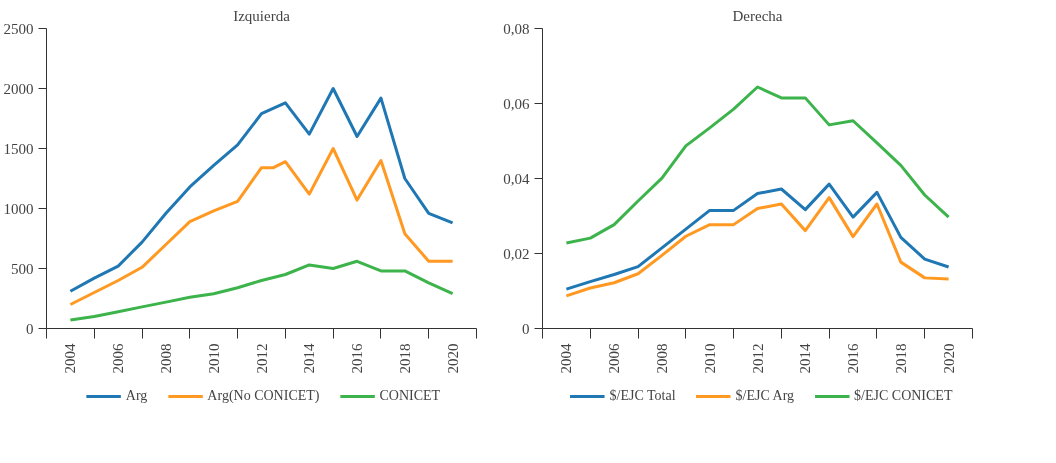  Describe the element at coordinates (18, 148) in the screenshot. I see `y-tick-label: 1500` at that location.